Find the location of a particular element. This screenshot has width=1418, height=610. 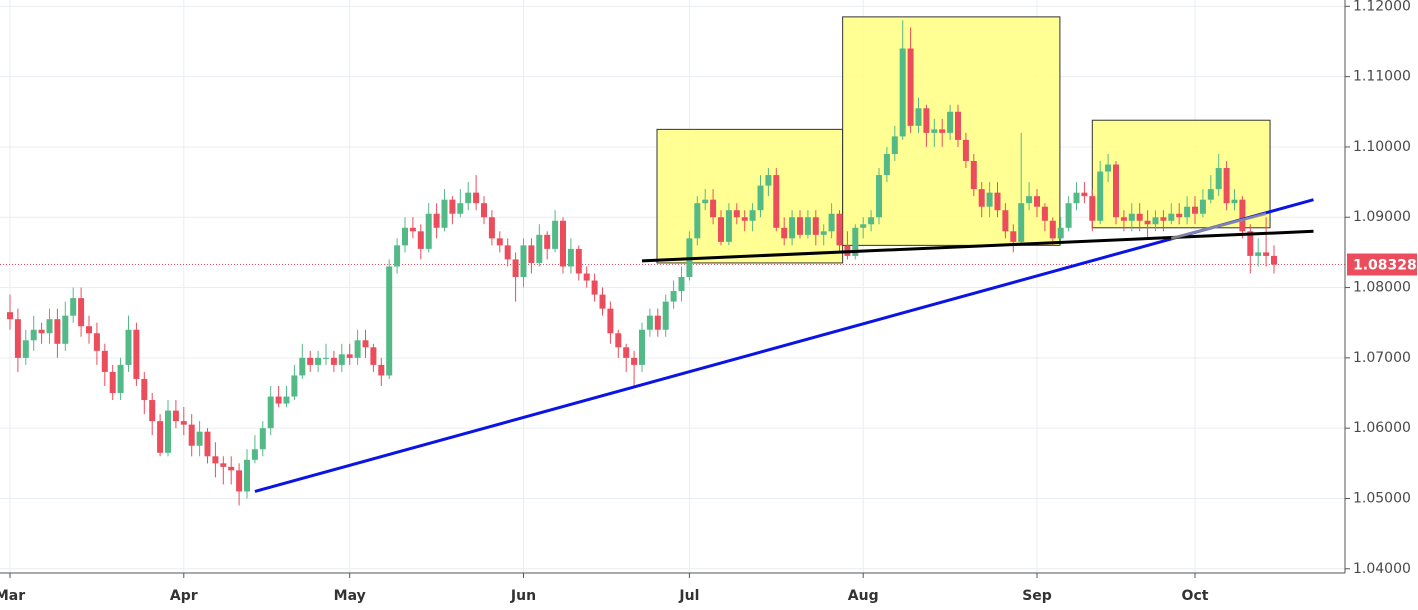

y-tick-label: 1.09000 is located at coordinates (1382, 217).